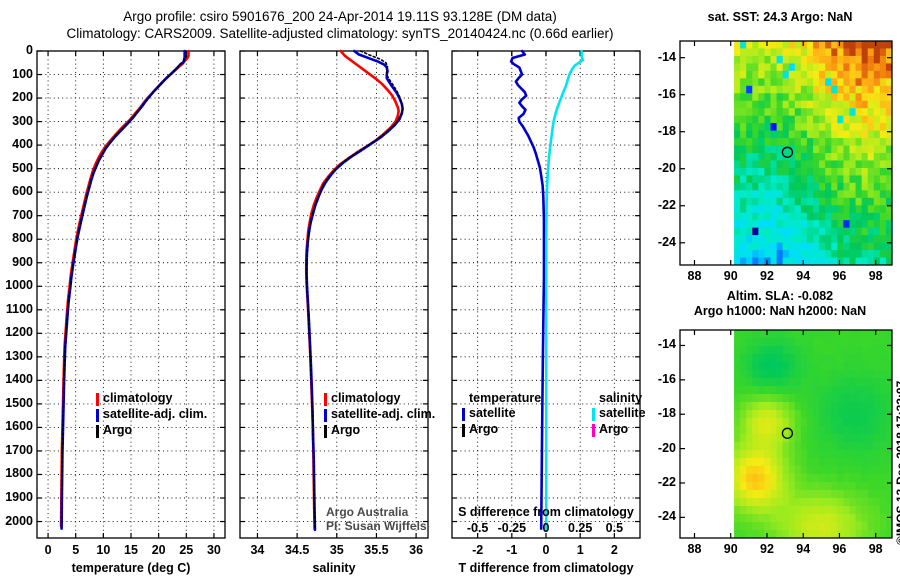  What do you see at coordinates (803, 549) in the screenshot?
I see `map1-xtick-94: 94` at bounding box center [803, 549].